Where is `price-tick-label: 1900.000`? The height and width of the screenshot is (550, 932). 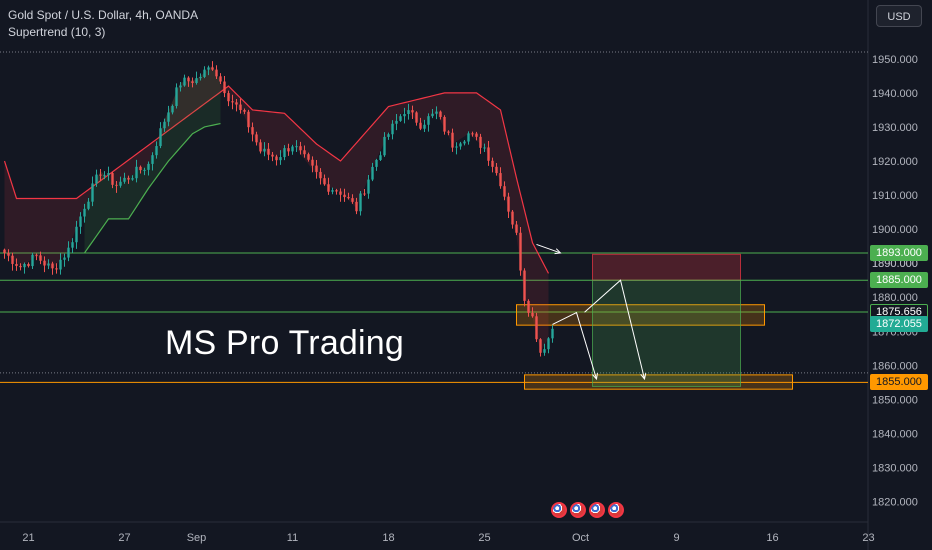 price-tick-label: 1900.000 is located at coordinates (895, 230).